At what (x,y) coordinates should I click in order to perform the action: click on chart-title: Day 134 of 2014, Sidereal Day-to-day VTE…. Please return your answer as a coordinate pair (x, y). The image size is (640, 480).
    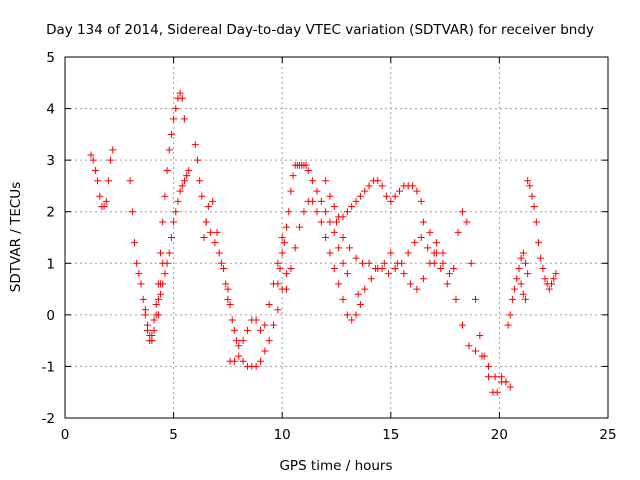
    Looking at the image, I should click on (320, 30).